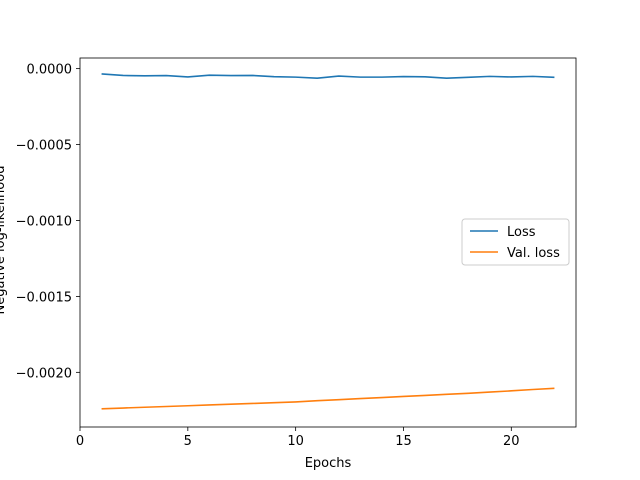 This screenshot has width=640, height=480. What do you see at coordinates (521, 232) in the screenshot?
I see `legend-label-1: Loss` at bounding box center [521, 232].